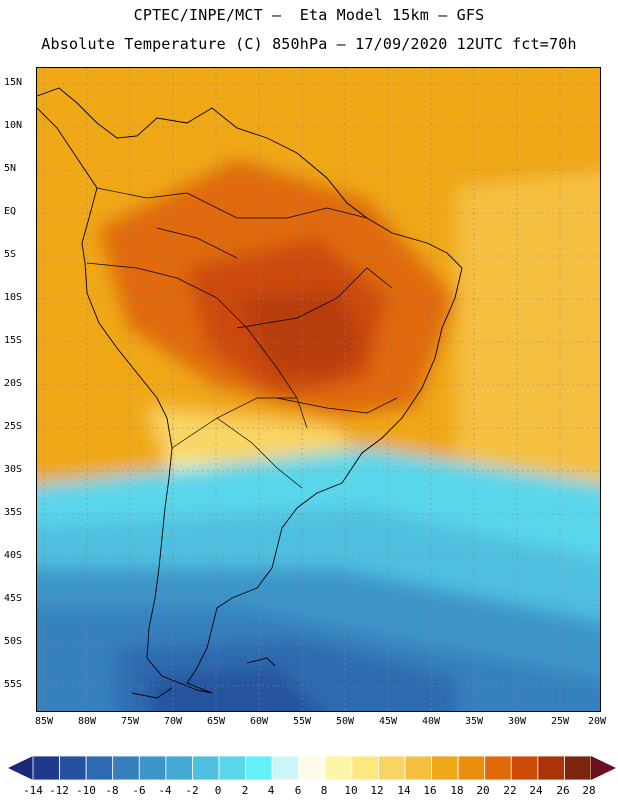 Image resolution: width=618 pixels, height=800 pixels. I want to click on lon-label: 70W, so click(173, 721).